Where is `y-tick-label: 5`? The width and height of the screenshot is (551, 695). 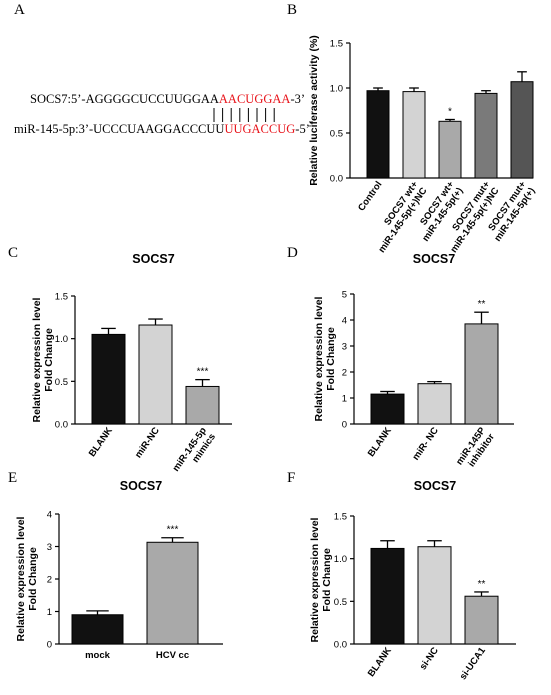
y-tick-label: 5 is located at coordinates (344, 295).